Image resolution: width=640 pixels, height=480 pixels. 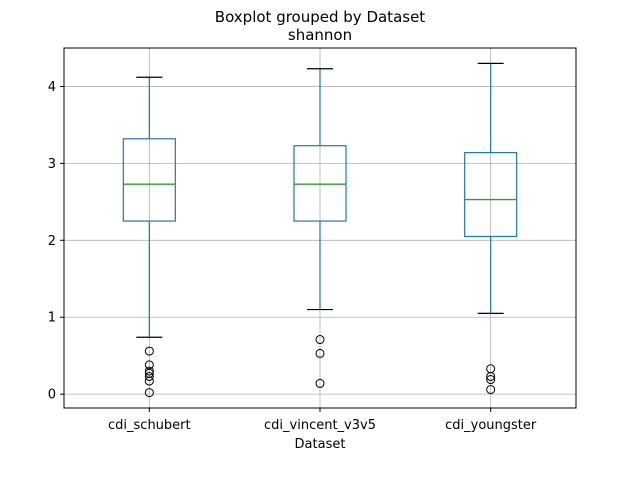 What do you see at coordinates (52, 87) in the screenshot?
I see `y-tick-label: 4` at bounding box center [52, 87].